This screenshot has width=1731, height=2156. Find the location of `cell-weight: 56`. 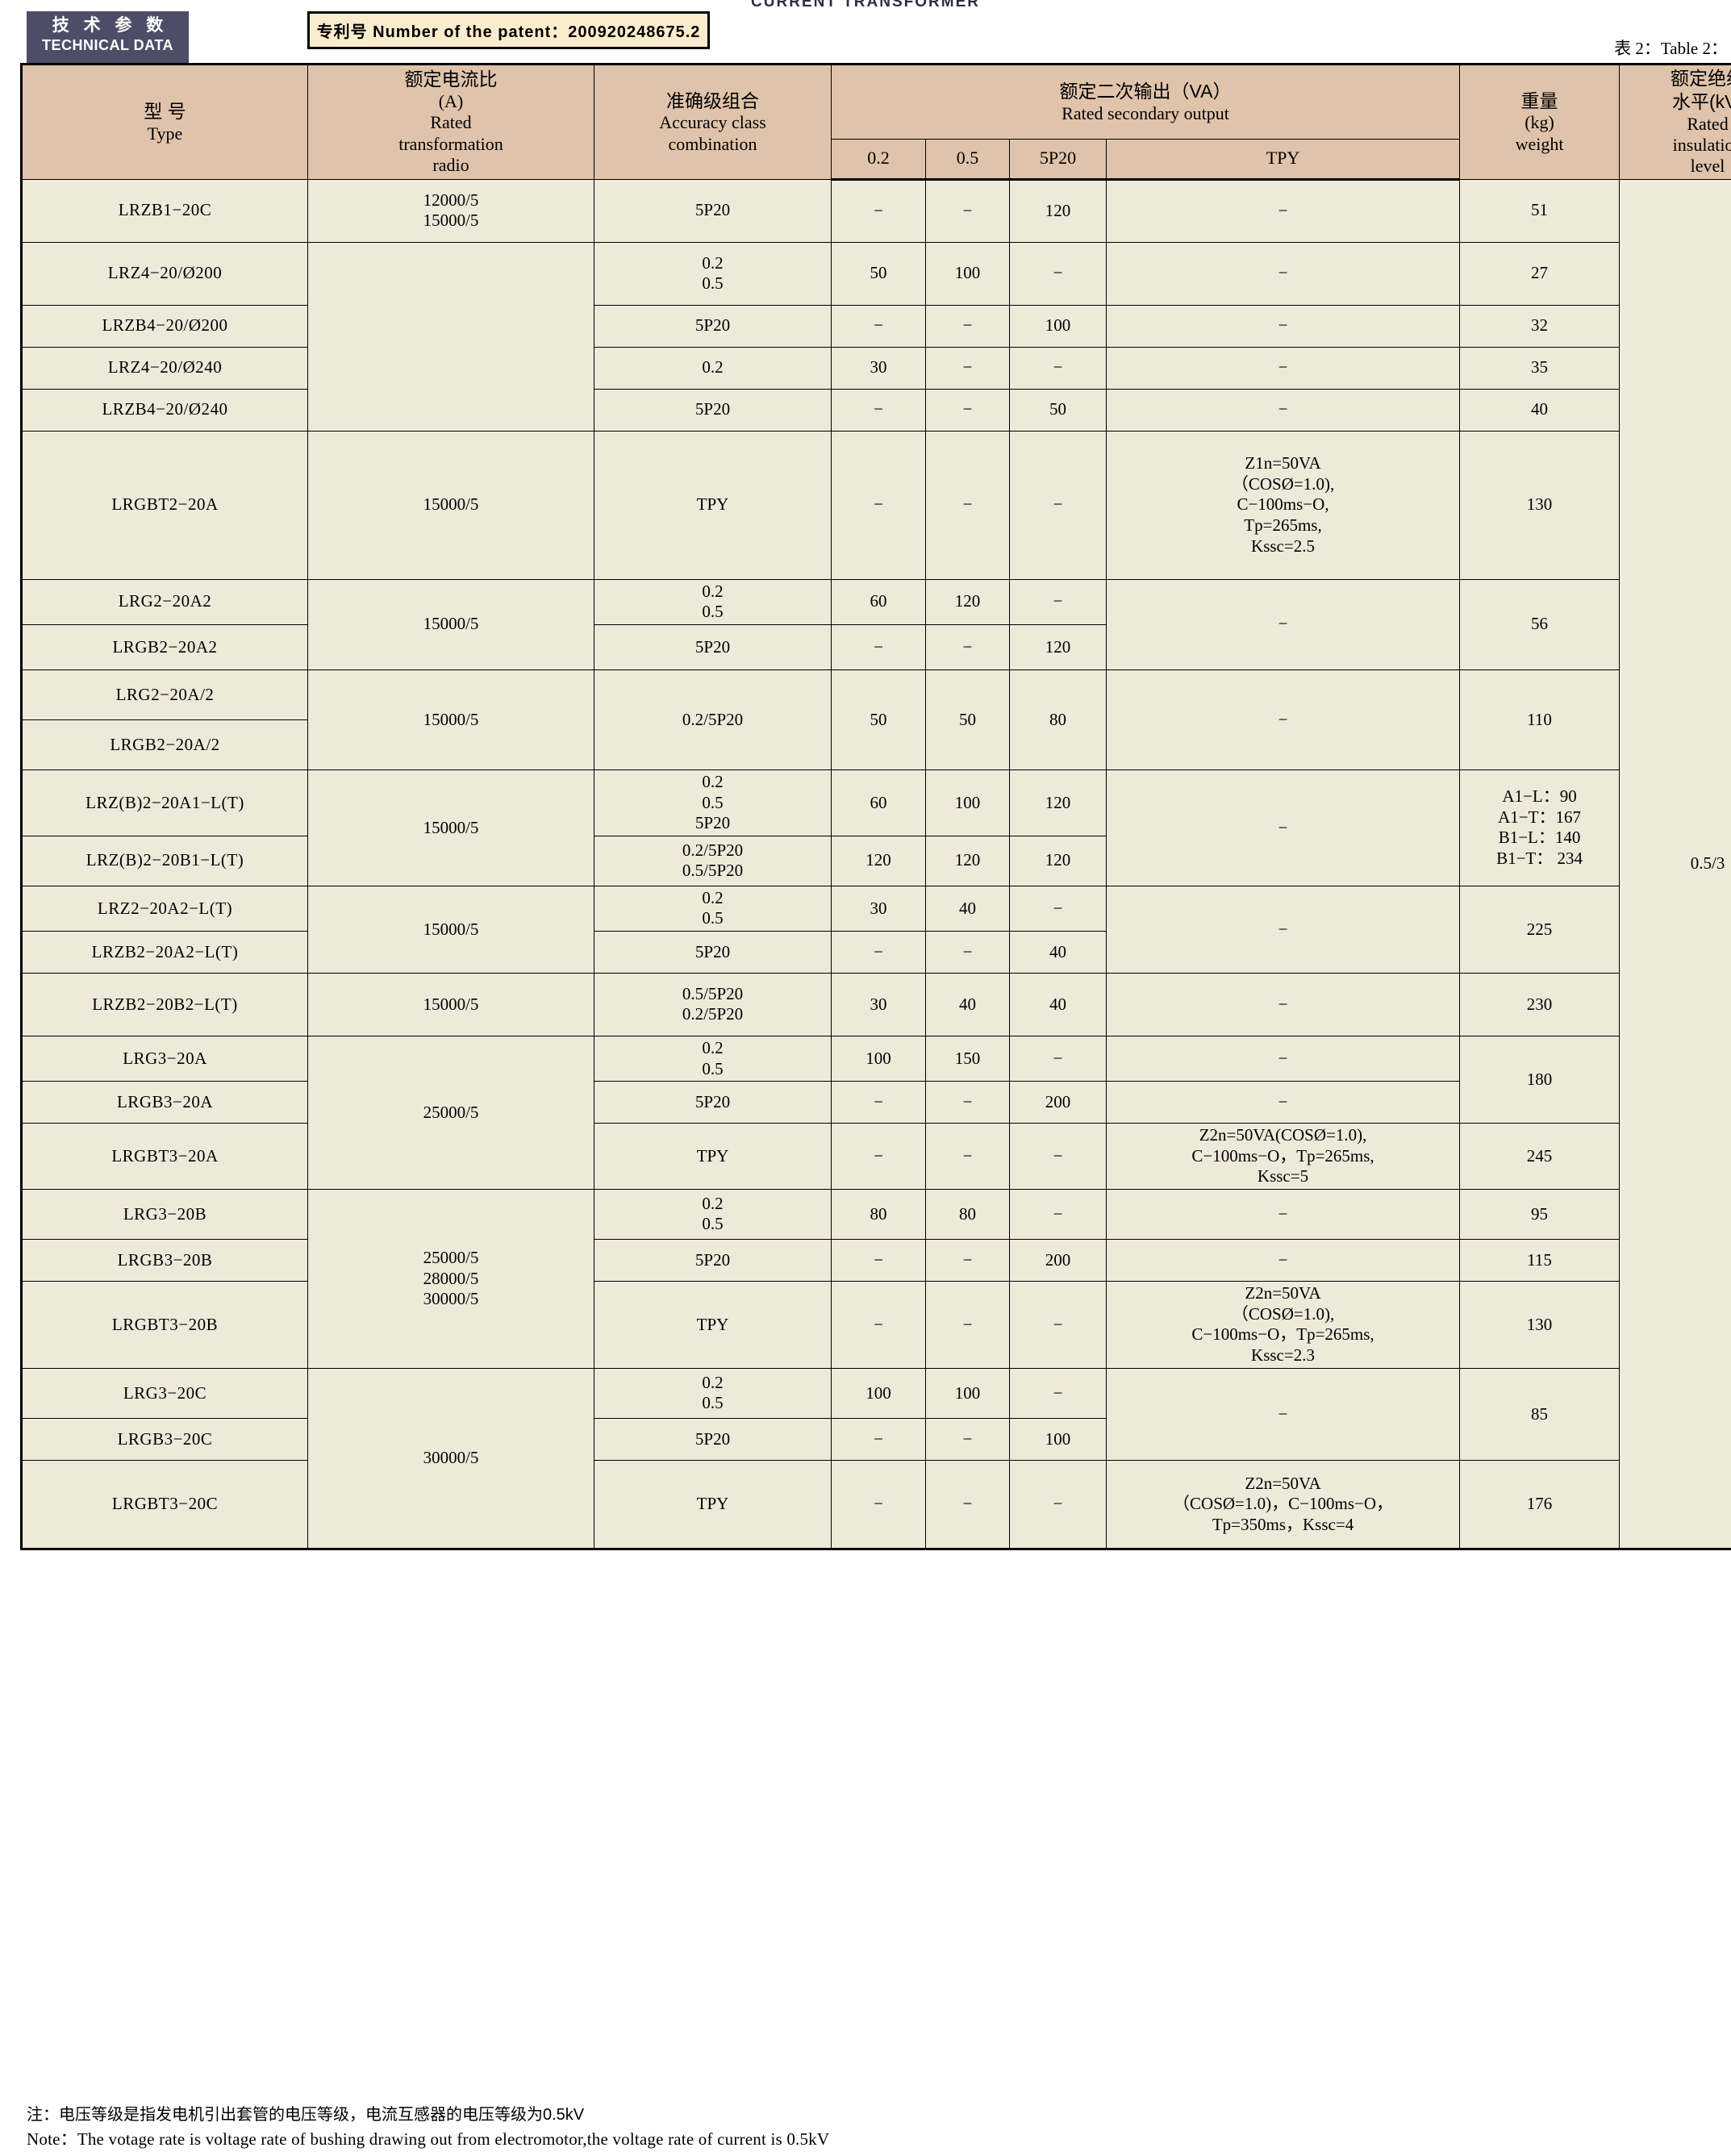

cell-weight: 56 is located at coordinates (1539, 624).